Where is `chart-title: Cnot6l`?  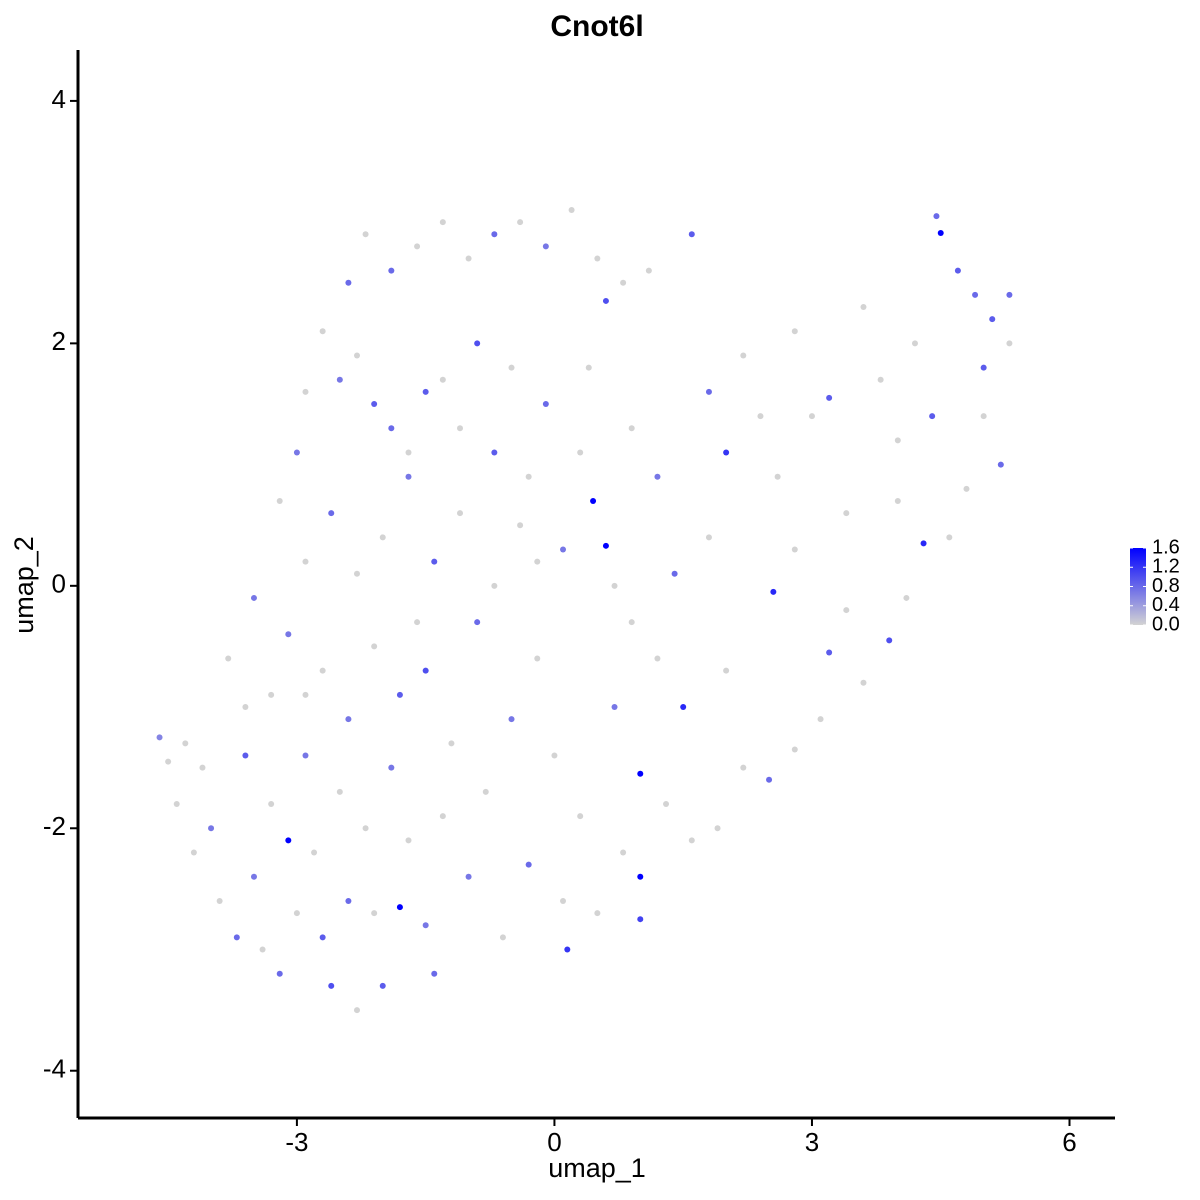
chart-title: Cnot6l is located at coordinates (596, 26).